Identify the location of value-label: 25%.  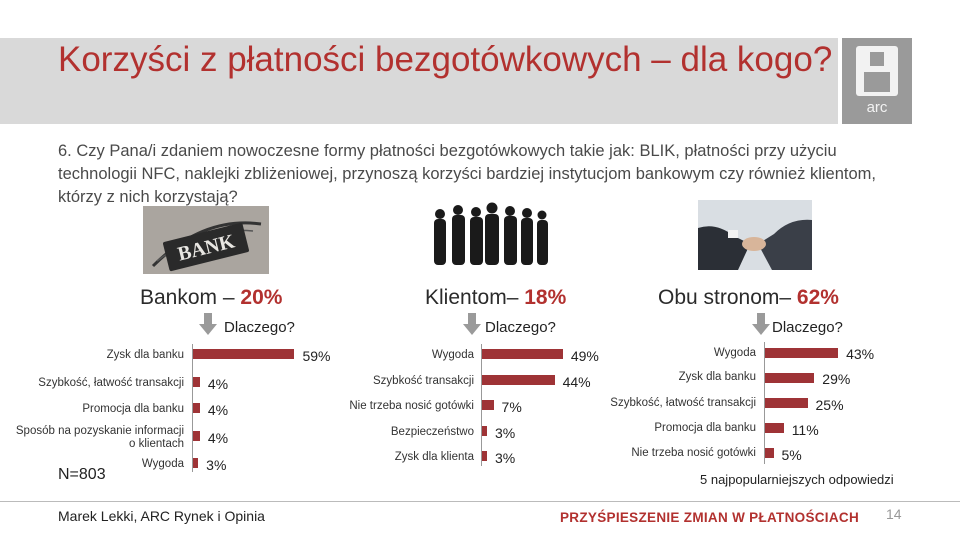
(829, 405).